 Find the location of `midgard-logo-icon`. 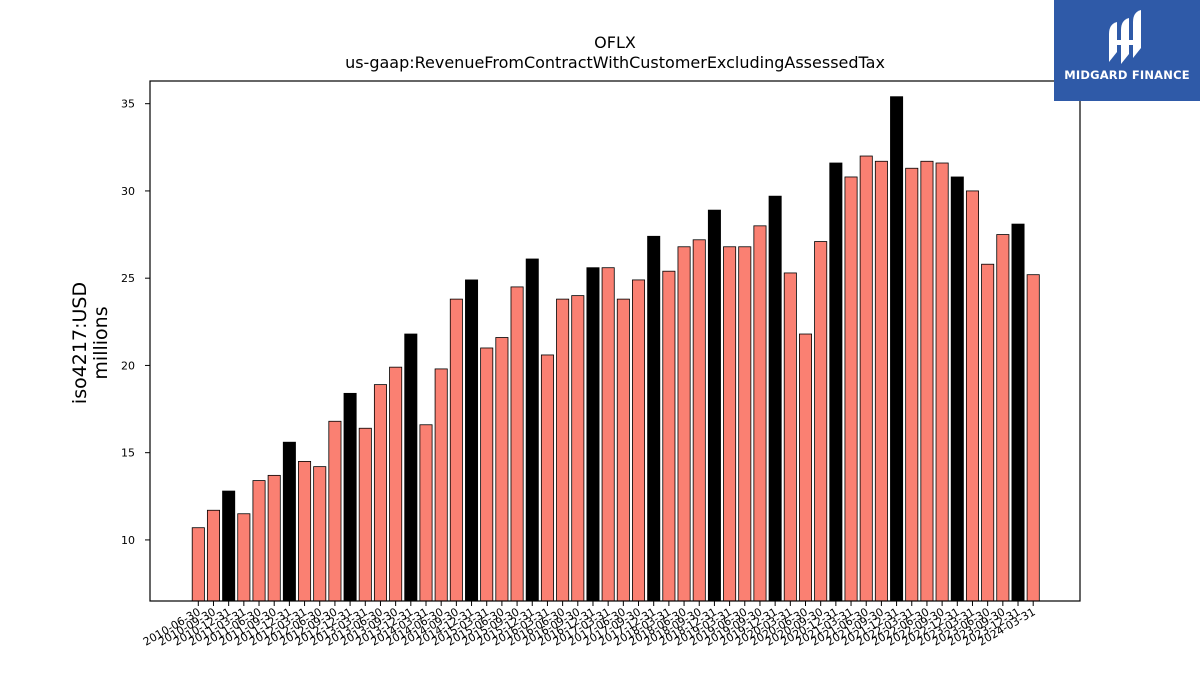

midgard-logo-icon is located at coordinates (1125, 37).